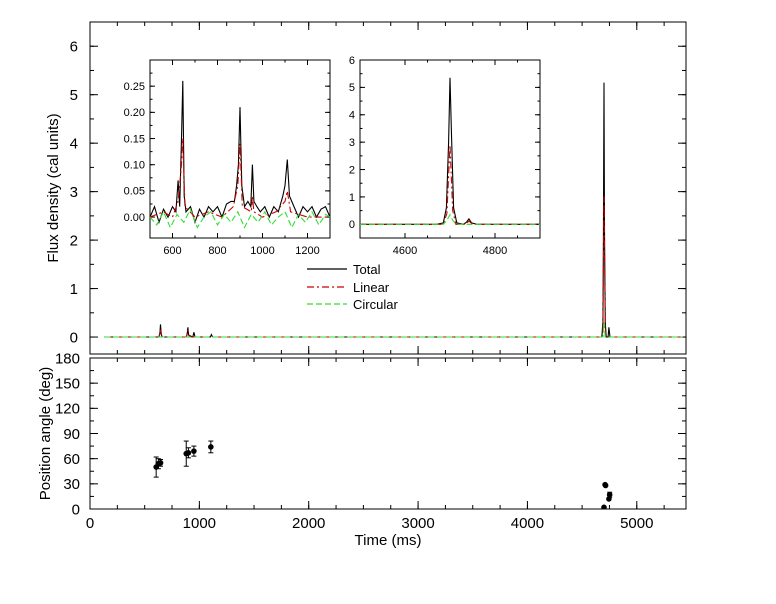  I want to click on inset-left-xtick-label: 1200, so click(307, 251).